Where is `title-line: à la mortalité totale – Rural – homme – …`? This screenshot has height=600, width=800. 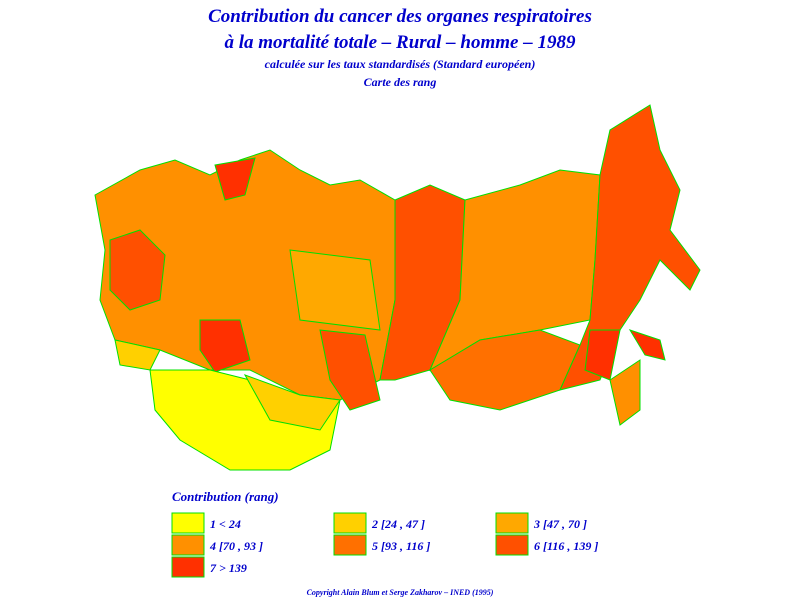 title-line: à la mortalité totale – Rural – homme – … is located at coordinates (400, 42).